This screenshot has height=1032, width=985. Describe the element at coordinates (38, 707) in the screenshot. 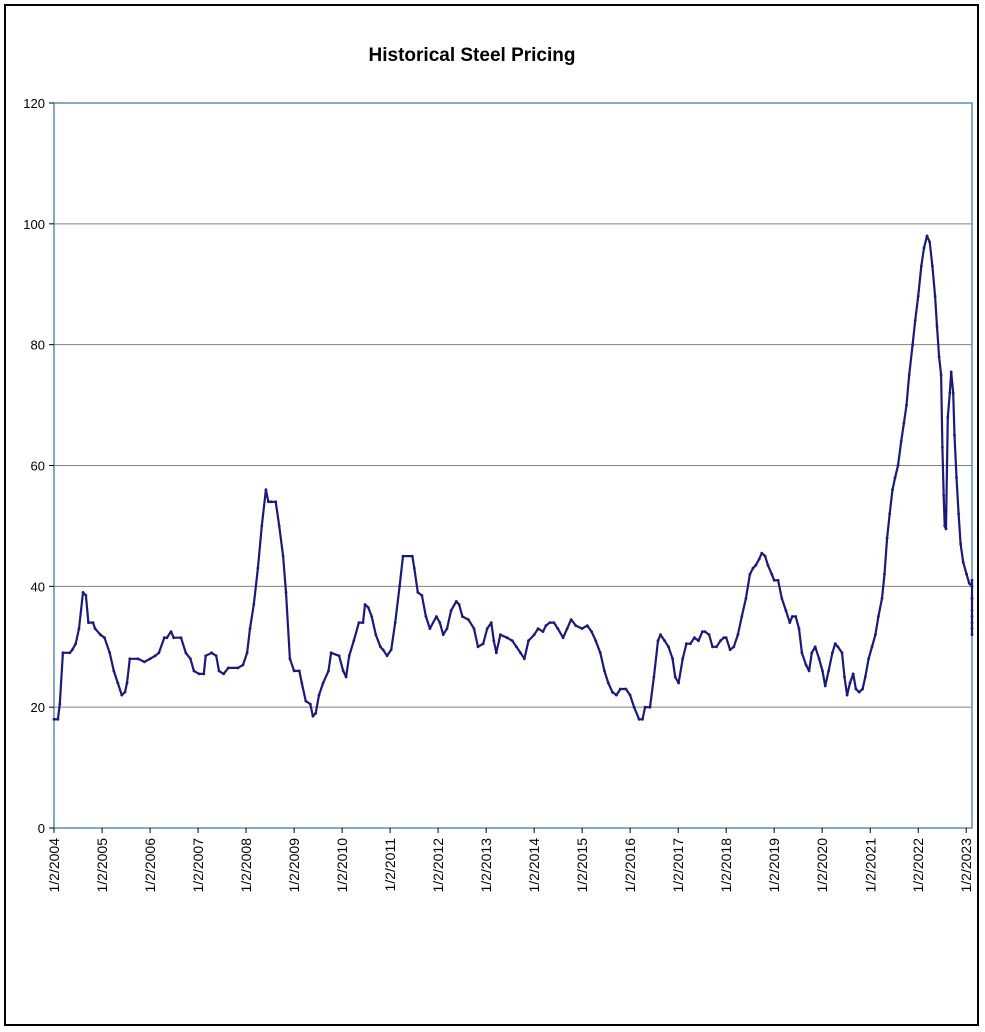

I see `y-tick-label: 20` at that location.